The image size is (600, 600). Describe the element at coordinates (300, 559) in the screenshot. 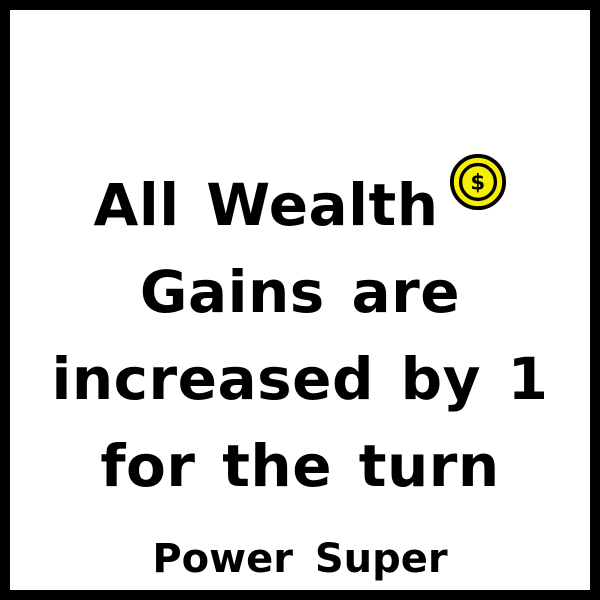

I see `card-type-label: Power Super` at that location.